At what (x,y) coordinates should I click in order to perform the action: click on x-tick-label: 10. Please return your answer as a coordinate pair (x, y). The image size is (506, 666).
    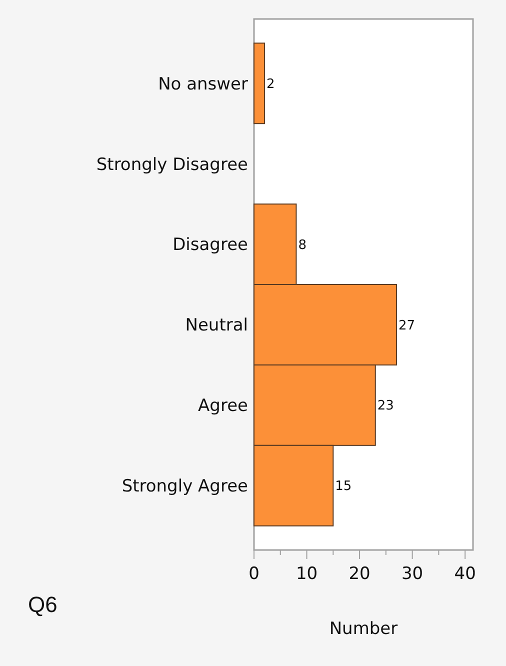
    Looking at the image, I should click on (307, 574).